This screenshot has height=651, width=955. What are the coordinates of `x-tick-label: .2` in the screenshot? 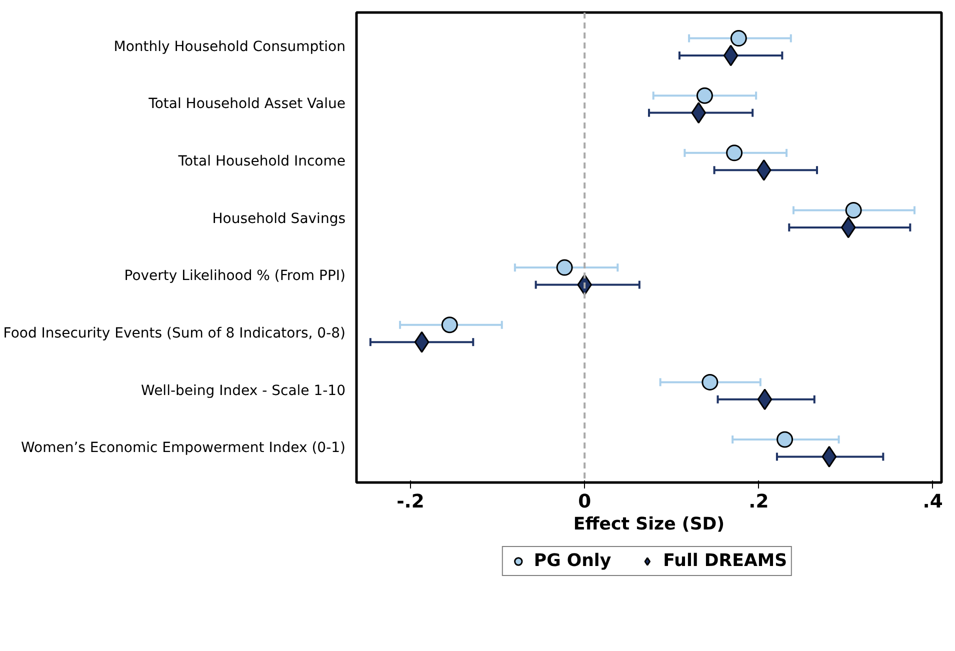 It's located at (758, 502).